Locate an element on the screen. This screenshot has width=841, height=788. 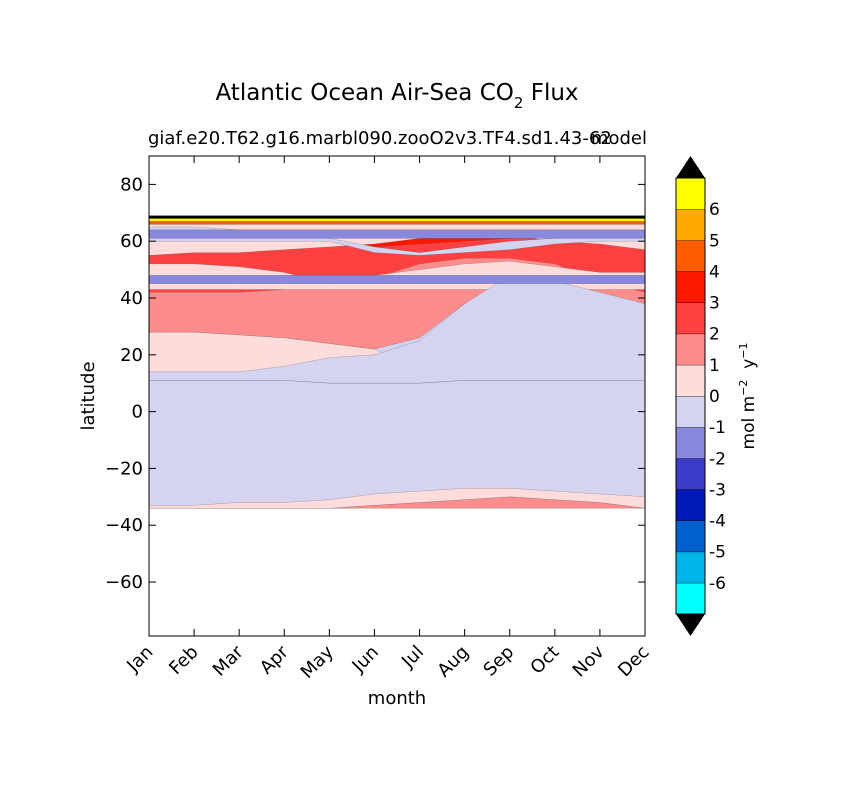
colorbar-label-exp1: −2 is located at coordinates (743, 388).